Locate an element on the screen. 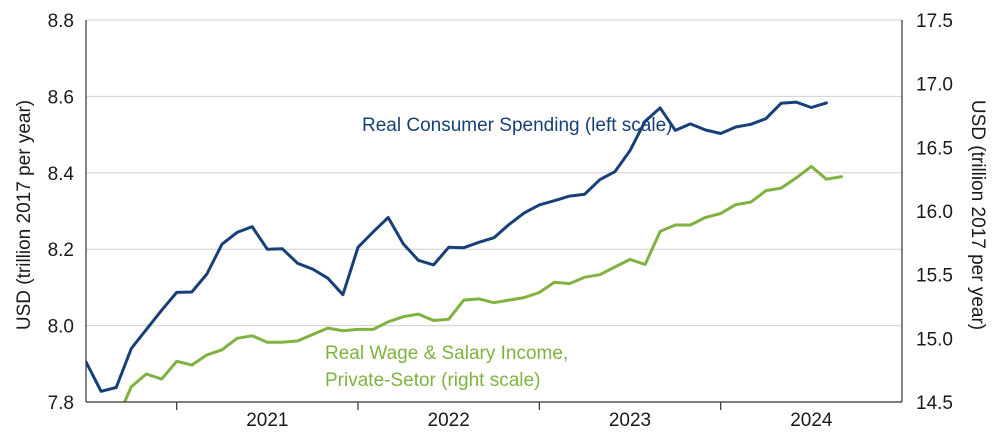 Image resolution: width=1000 pixels, height=440 pixels. left-tick-label: 8.8 is located at coordinates (61, 21).